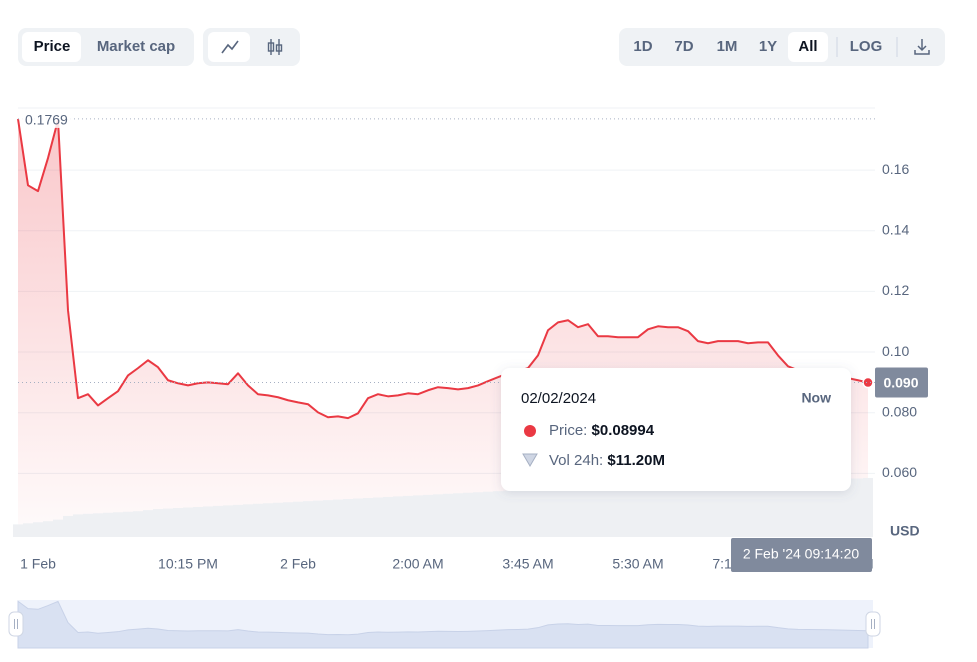 The width and height of the screenshot is (977, 662). Describe the element at coordinates (899, 411) in the screenshot. I see `y-tick-label: 0.080` at that location.